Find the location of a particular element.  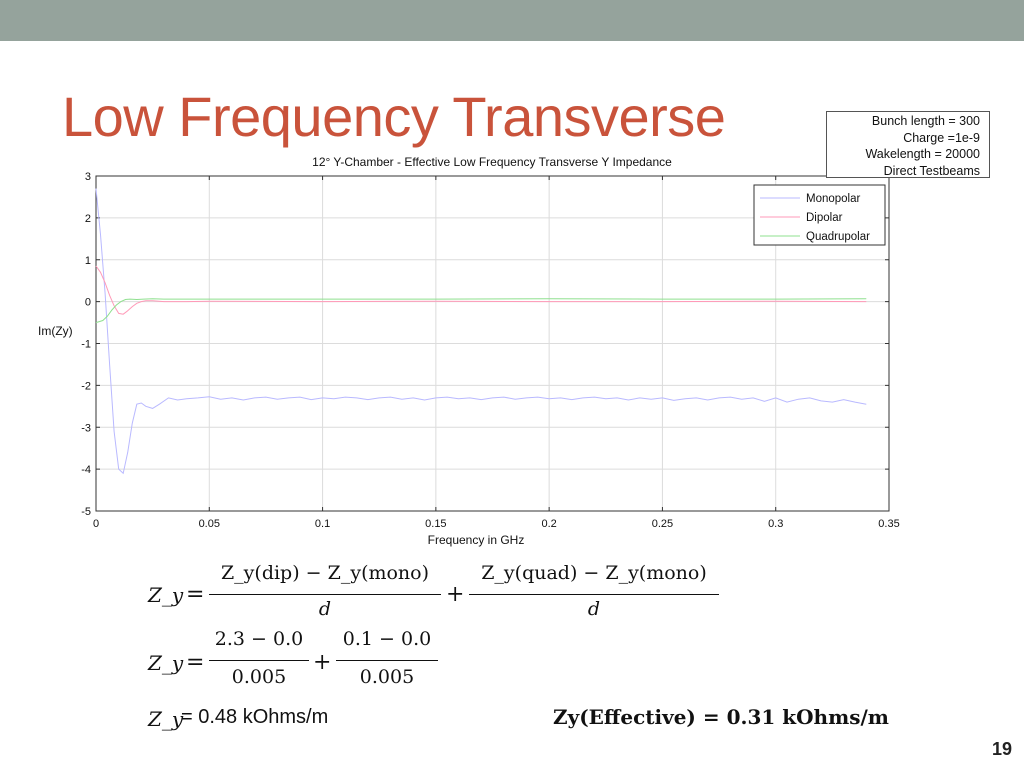

x-tick-label: 0.2 is located at coordinates (548, 524).